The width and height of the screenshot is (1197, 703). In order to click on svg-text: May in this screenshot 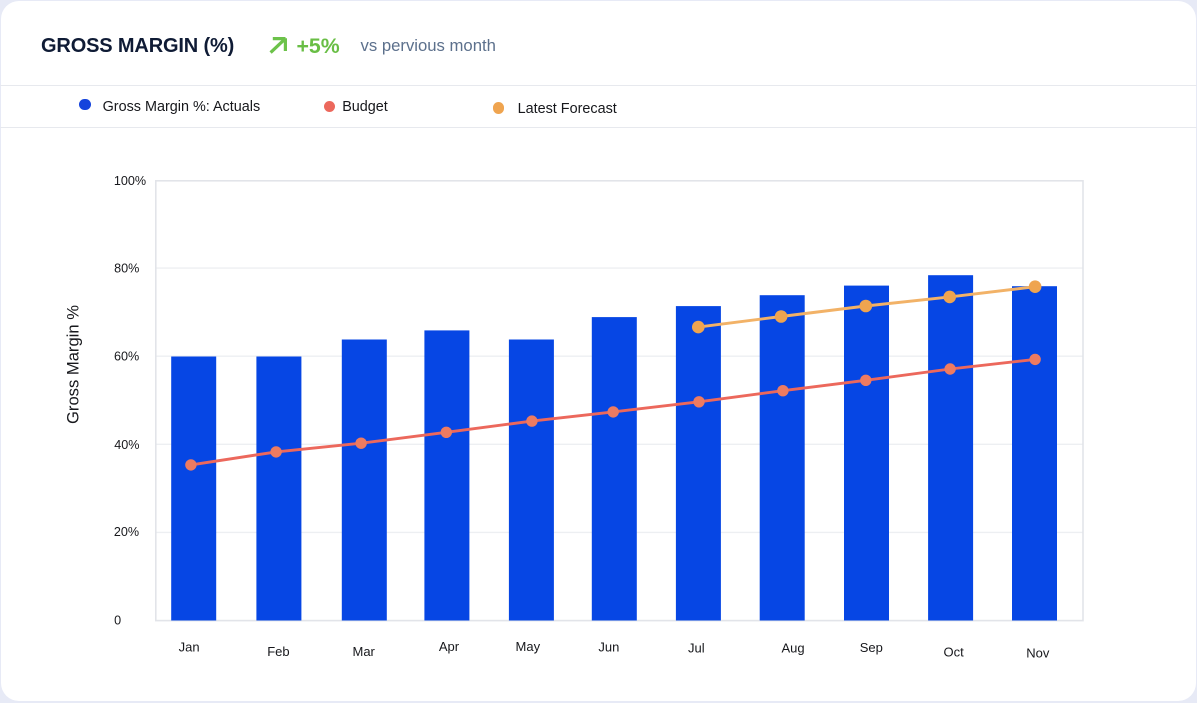, I will do `click(528, 646)`.